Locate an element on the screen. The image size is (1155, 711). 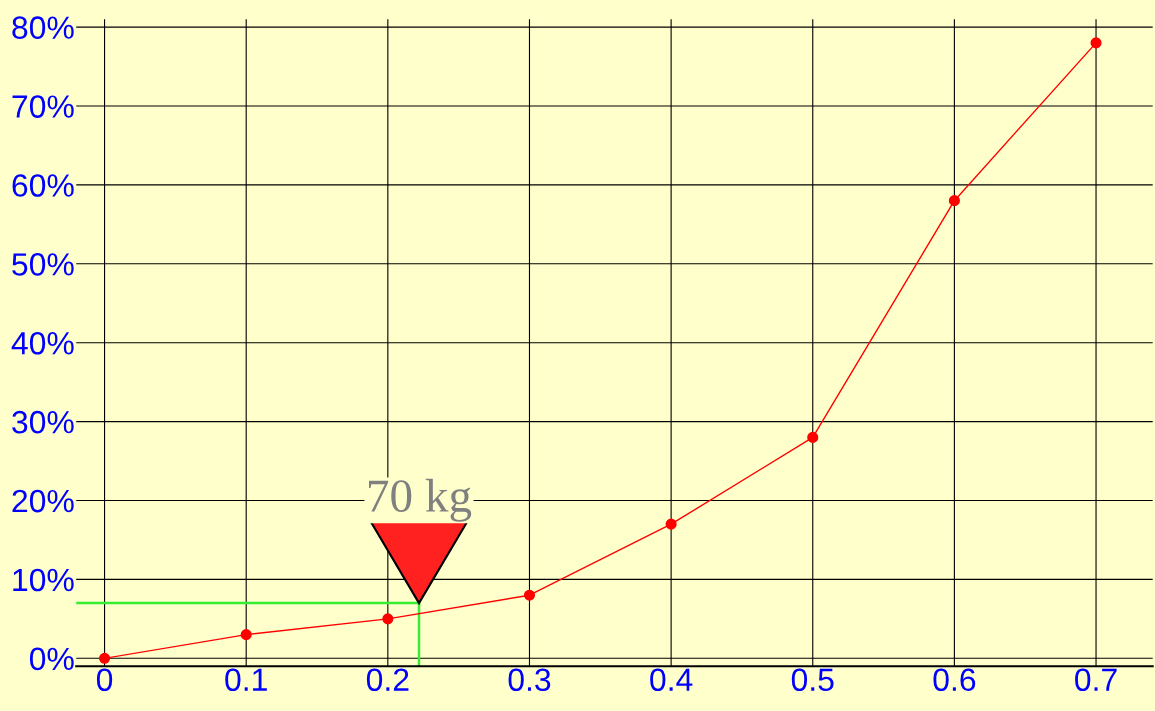
y-tick-label: 40% is located at coordinates (42, 343).